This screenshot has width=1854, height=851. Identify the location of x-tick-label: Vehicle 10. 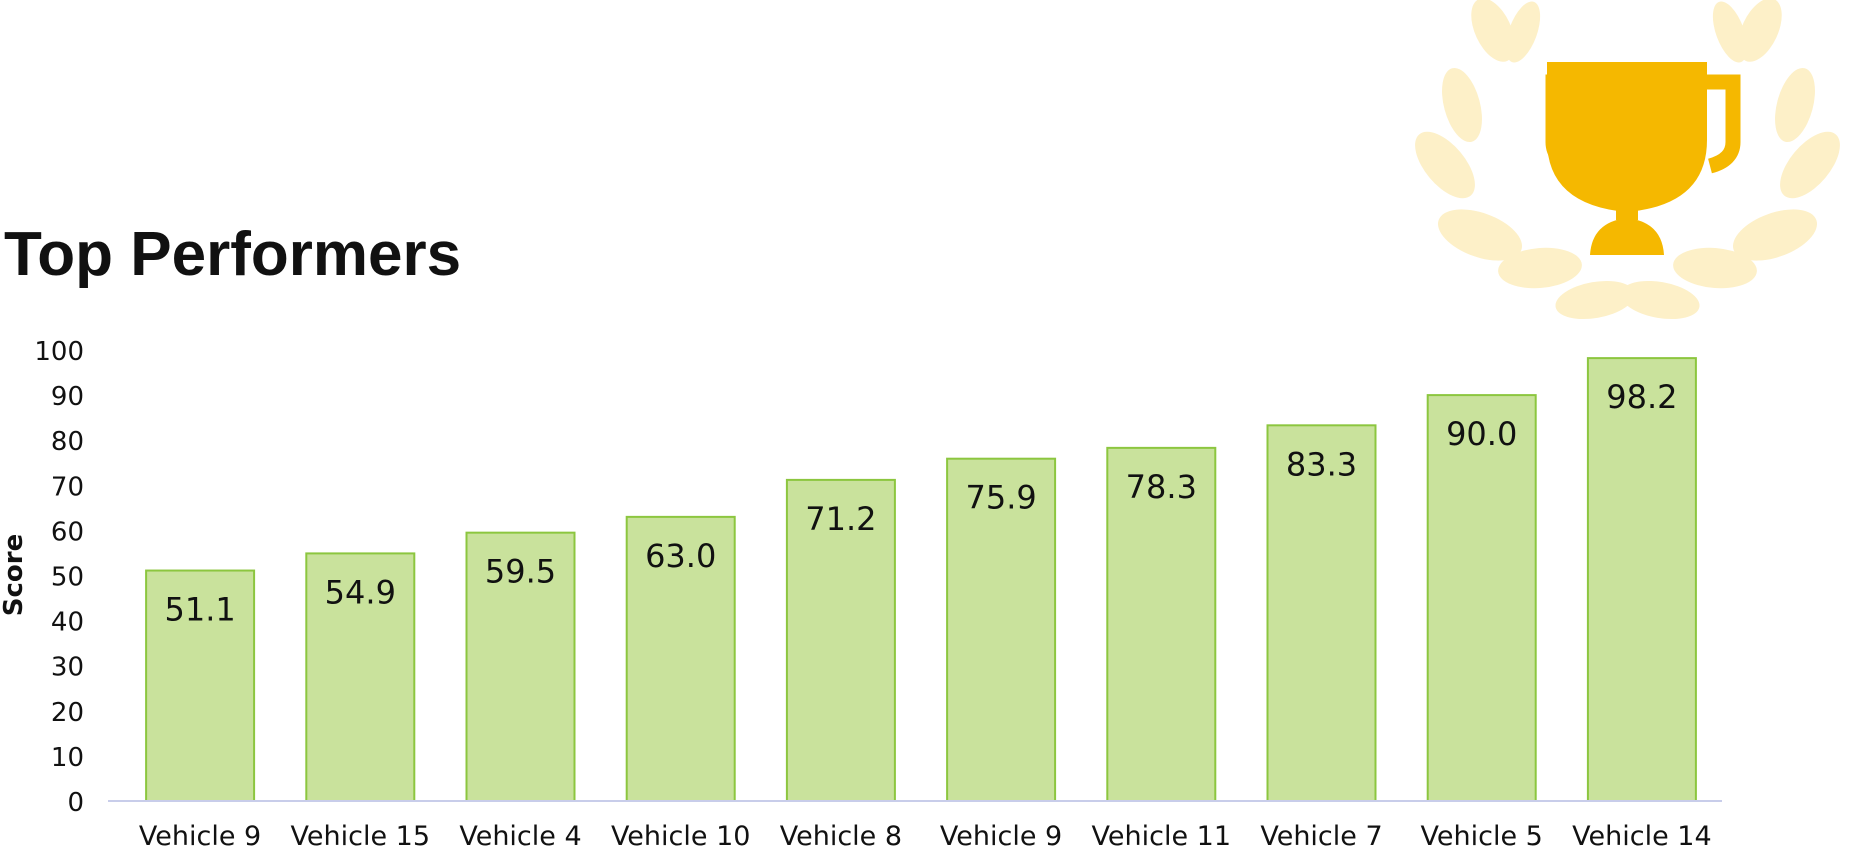
(681, 836).